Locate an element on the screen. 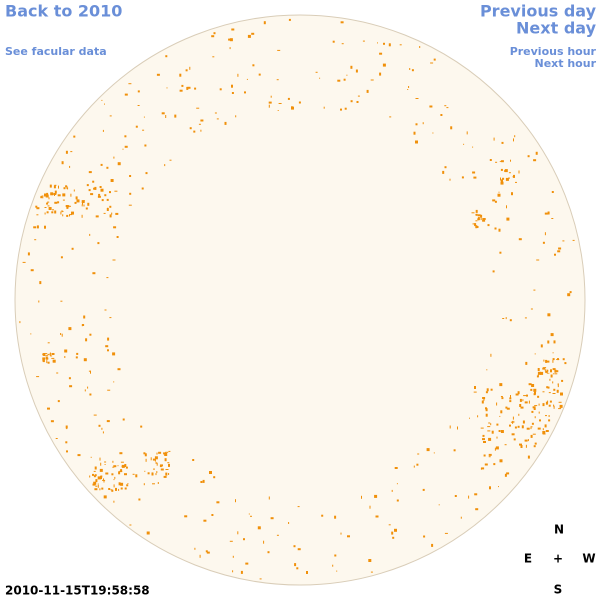 The height and width of the screenshot is (600, 600). compass-west: W is located at coordinates (588, 559).